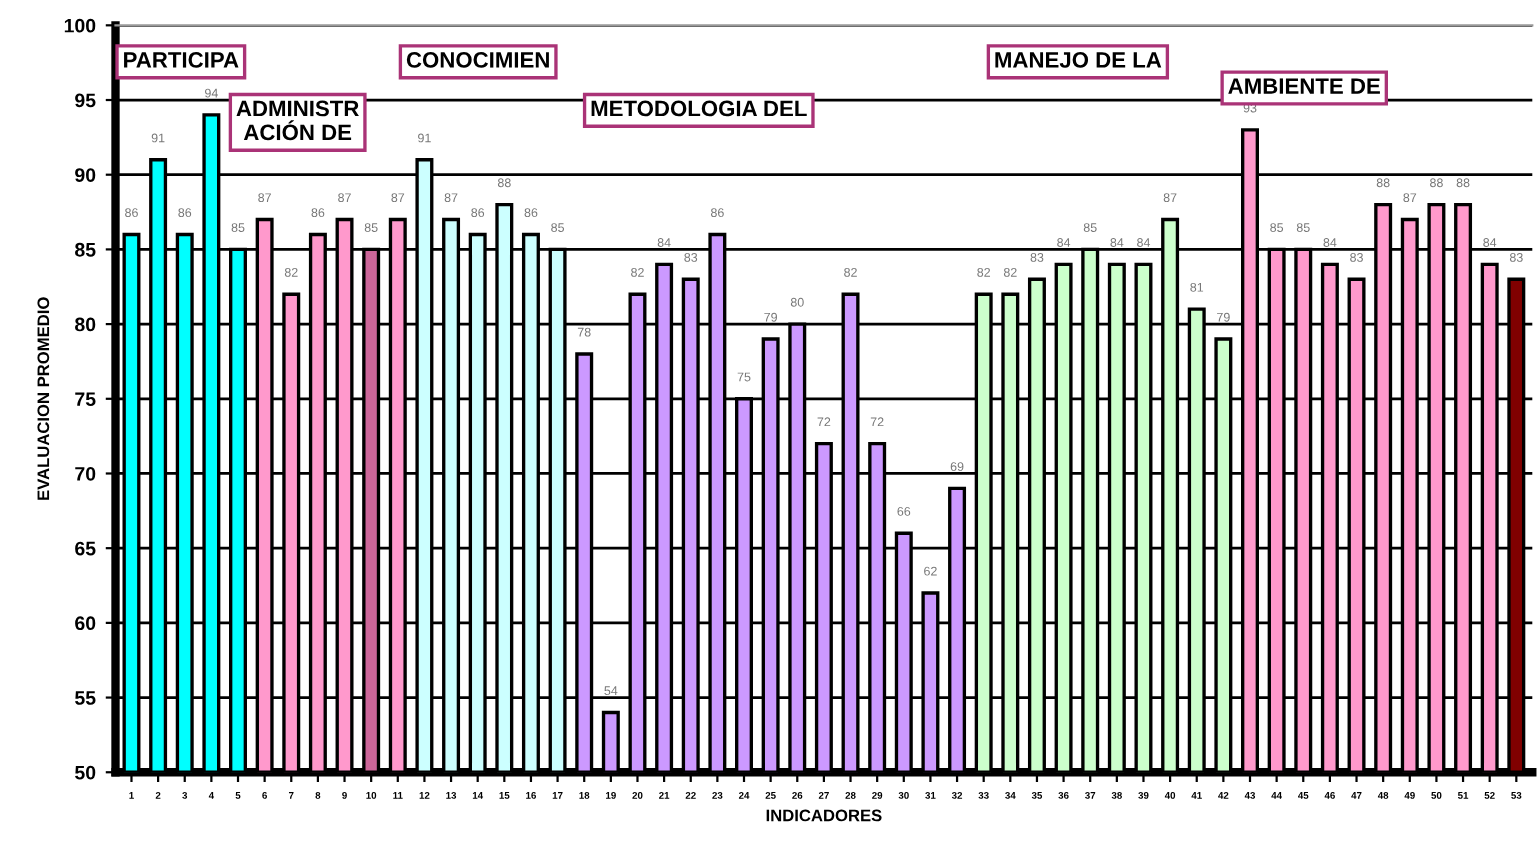  I want to click on x-axis-title: INDICADORES, so click(824, 815).